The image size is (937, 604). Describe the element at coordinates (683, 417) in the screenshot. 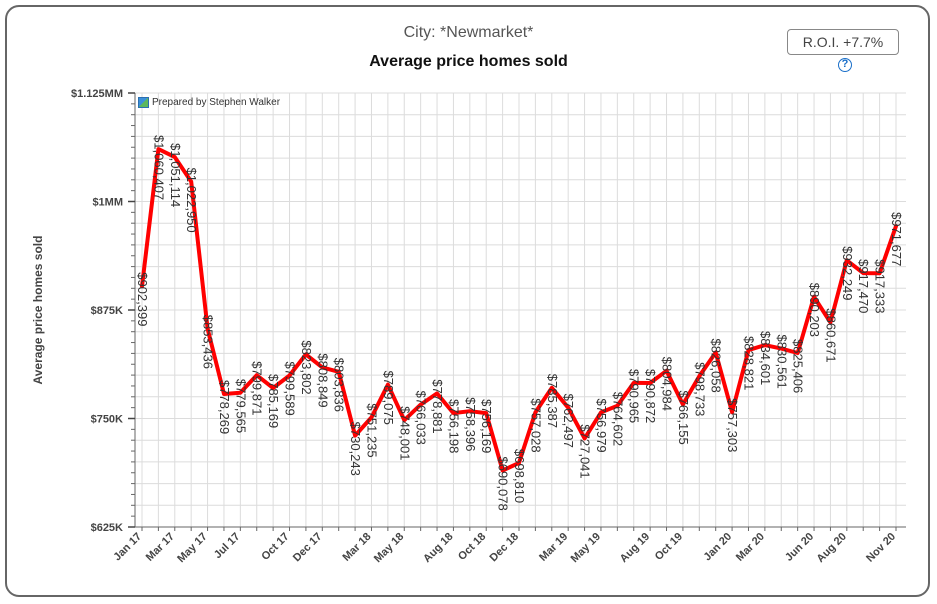

I see `data-label: $766,155` at that location.